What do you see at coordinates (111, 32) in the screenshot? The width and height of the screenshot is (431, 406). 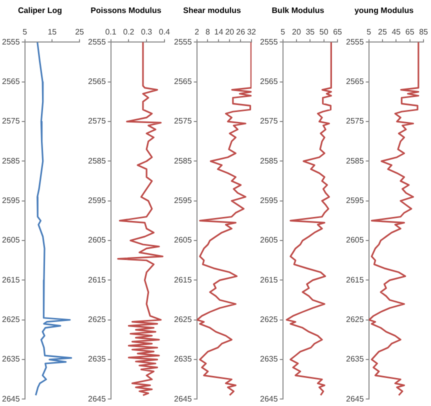 I see `x-tick-label: 0.1` at bounding box center [111, 32].